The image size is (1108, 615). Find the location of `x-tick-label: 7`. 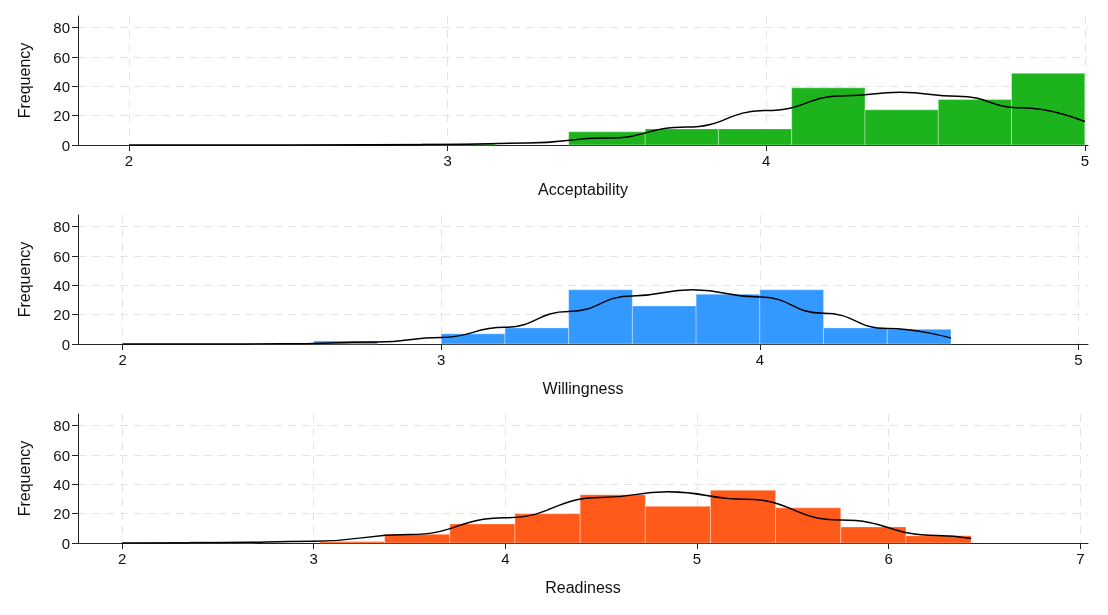

x-tick-label: 7 is located at coordinates (1080, 558).